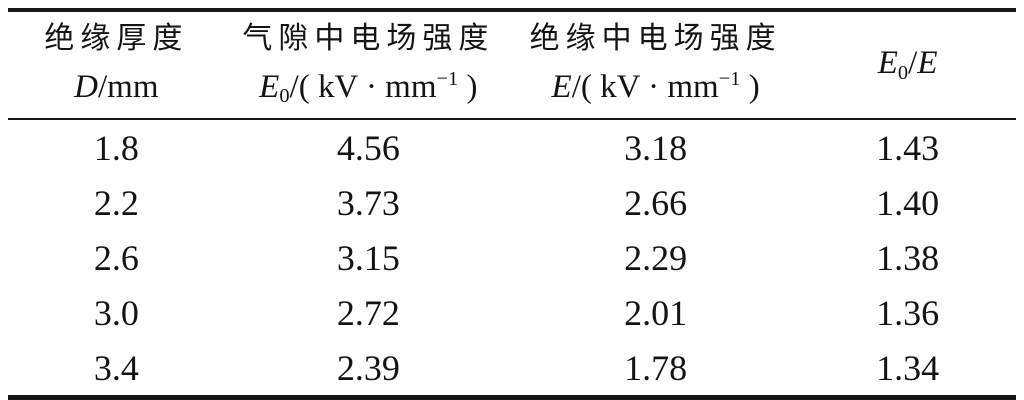 The image size is (1024, 400). What do you see at coordinates (116, 86) in the screenshot?
I see `header-symbol-thickness: D/mm` at bounding box center [116, 86].